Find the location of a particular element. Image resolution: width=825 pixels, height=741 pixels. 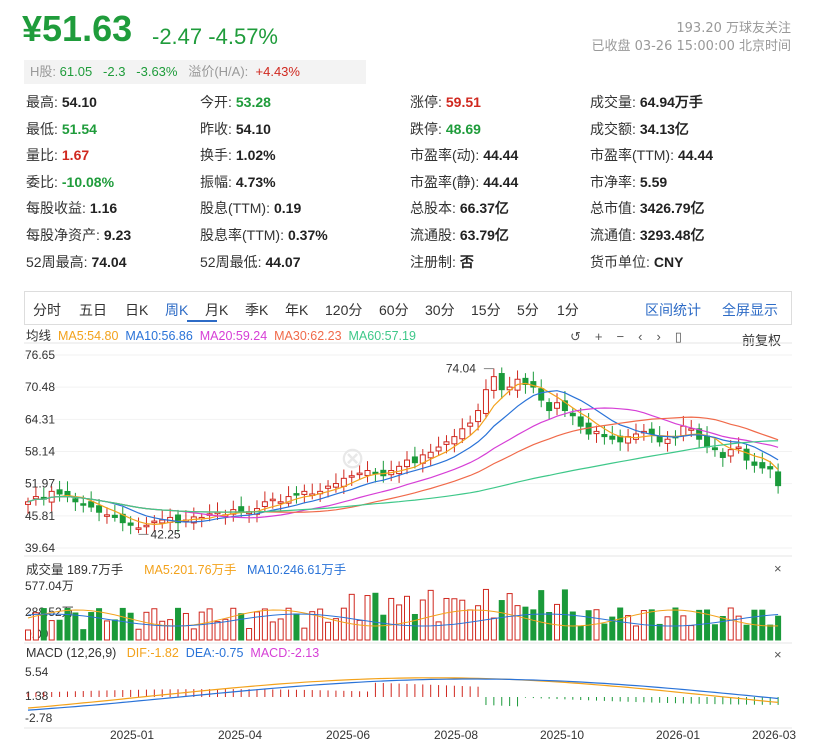

zoom-out-icon: − is located at coordinates (627, 336).